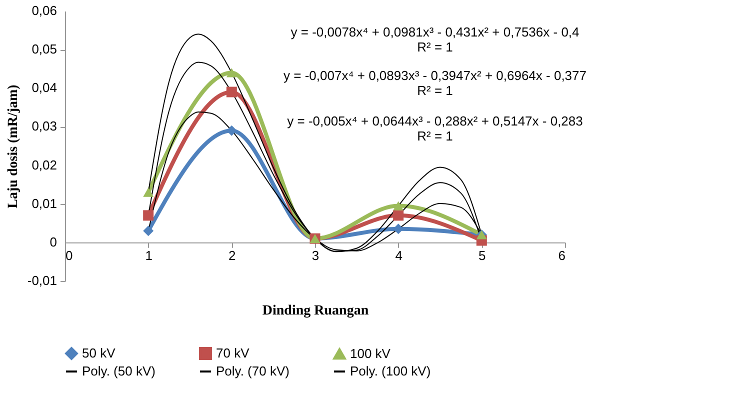 The width and height of the screenshot is (755, 400). I want to click on legend-label: Poly. (100 kV), so click(390, 371).